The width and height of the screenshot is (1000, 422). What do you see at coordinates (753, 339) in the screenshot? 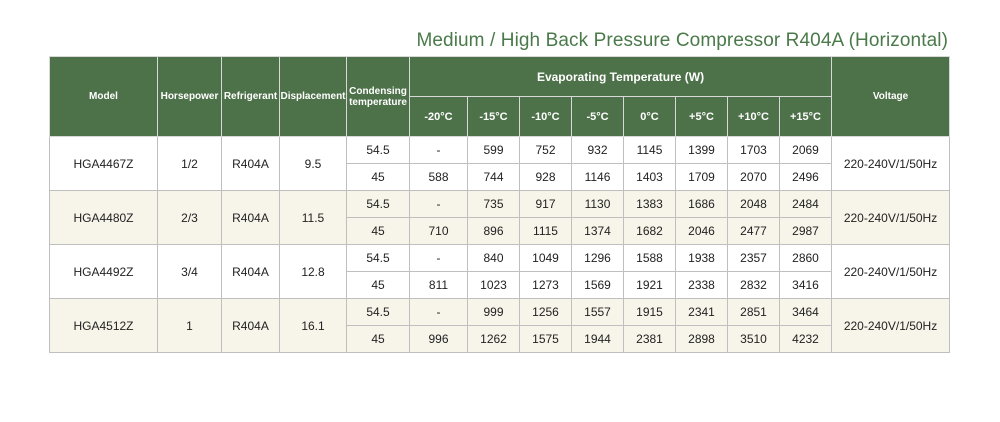
I see `capacity-cell: 3510` at bounding box center [753, 339].